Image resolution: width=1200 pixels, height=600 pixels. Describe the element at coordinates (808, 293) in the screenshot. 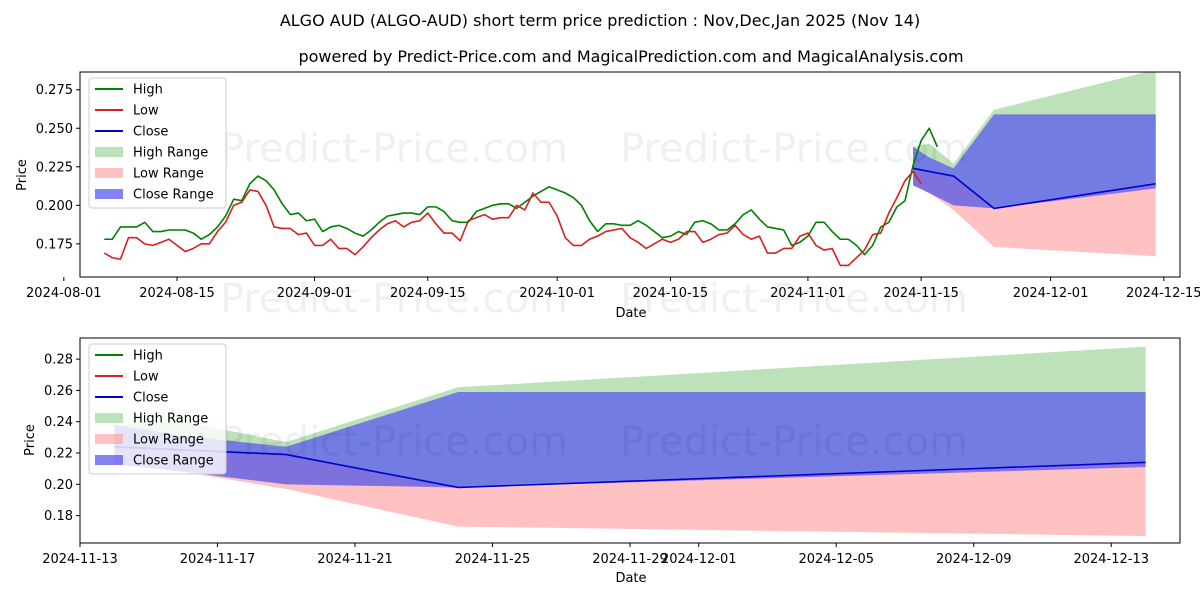

I see `top-x-tick-label: 2024-11-01` at that location.